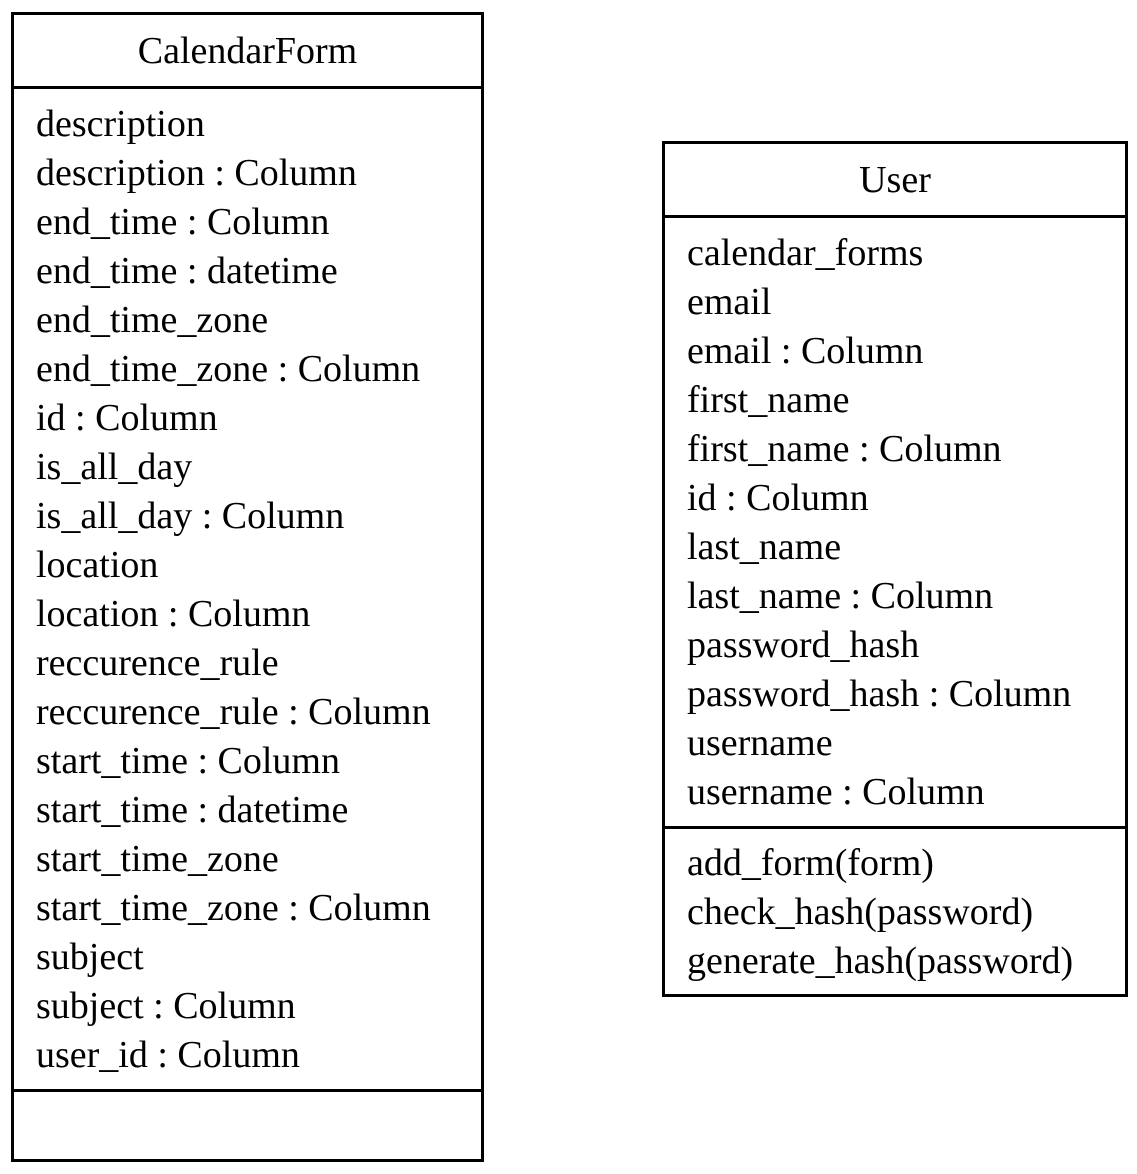 This screenshot has width=1137, height=1174. I want to click on attribute: is_all_day, so click(114, 467).